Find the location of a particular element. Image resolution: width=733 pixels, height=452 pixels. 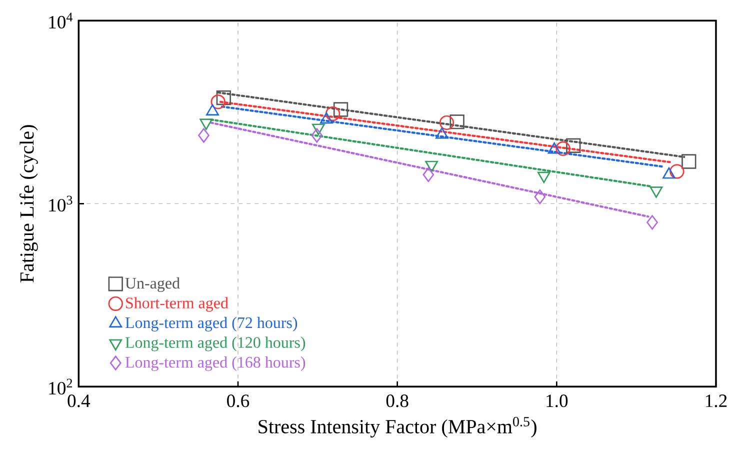

legend-label: Un-aged is located at coordinates (152, 284).